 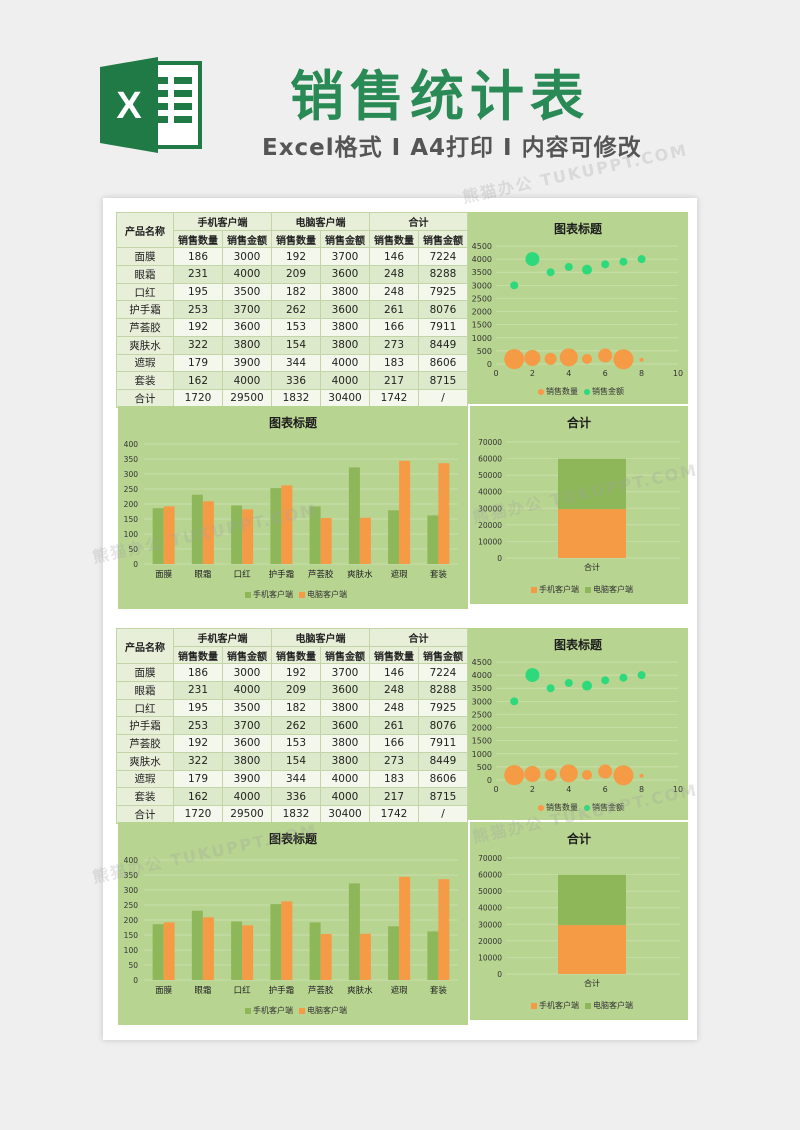 What do you see at coordinates (592, 900) in the screenshot?
I see `stack-segment` at bounding box center [592, 900].